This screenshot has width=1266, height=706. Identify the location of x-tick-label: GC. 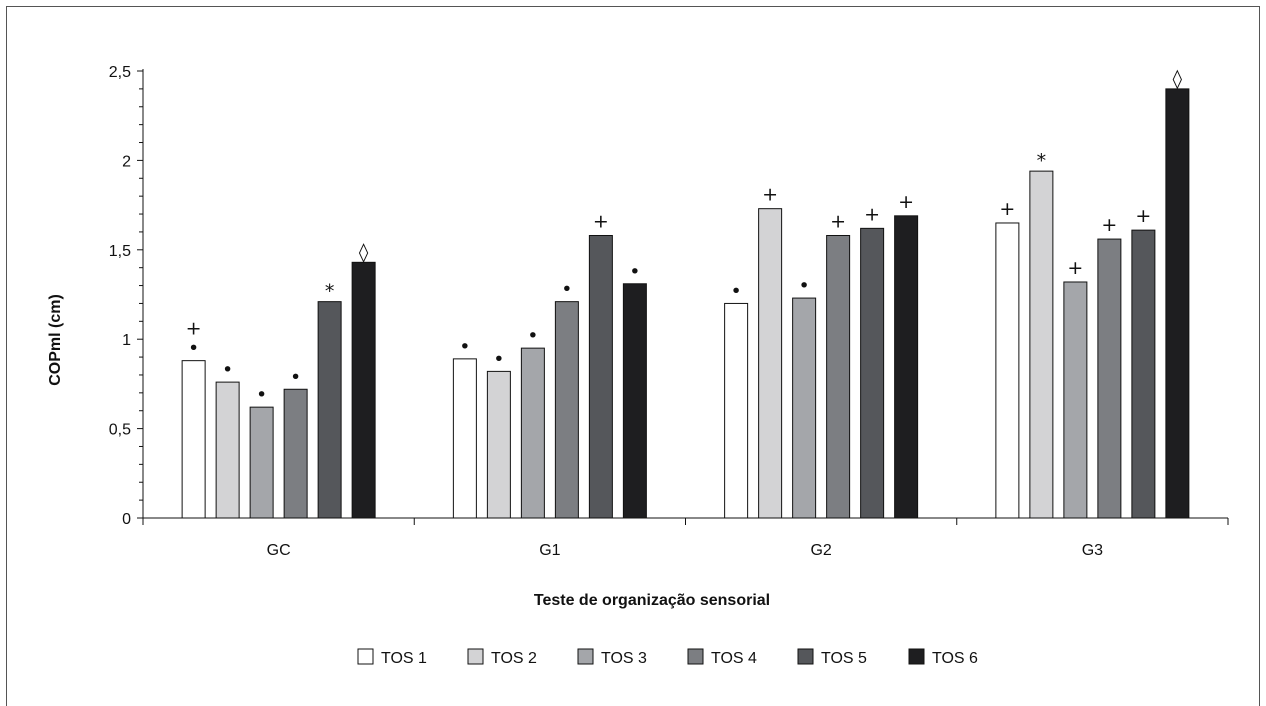
(279, 550).